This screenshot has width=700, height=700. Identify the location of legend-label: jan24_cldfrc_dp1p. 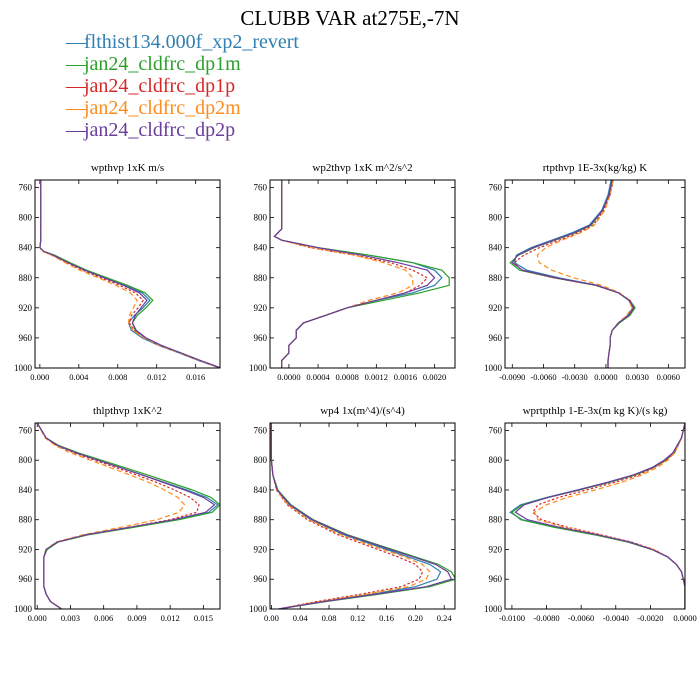
(160, 86).